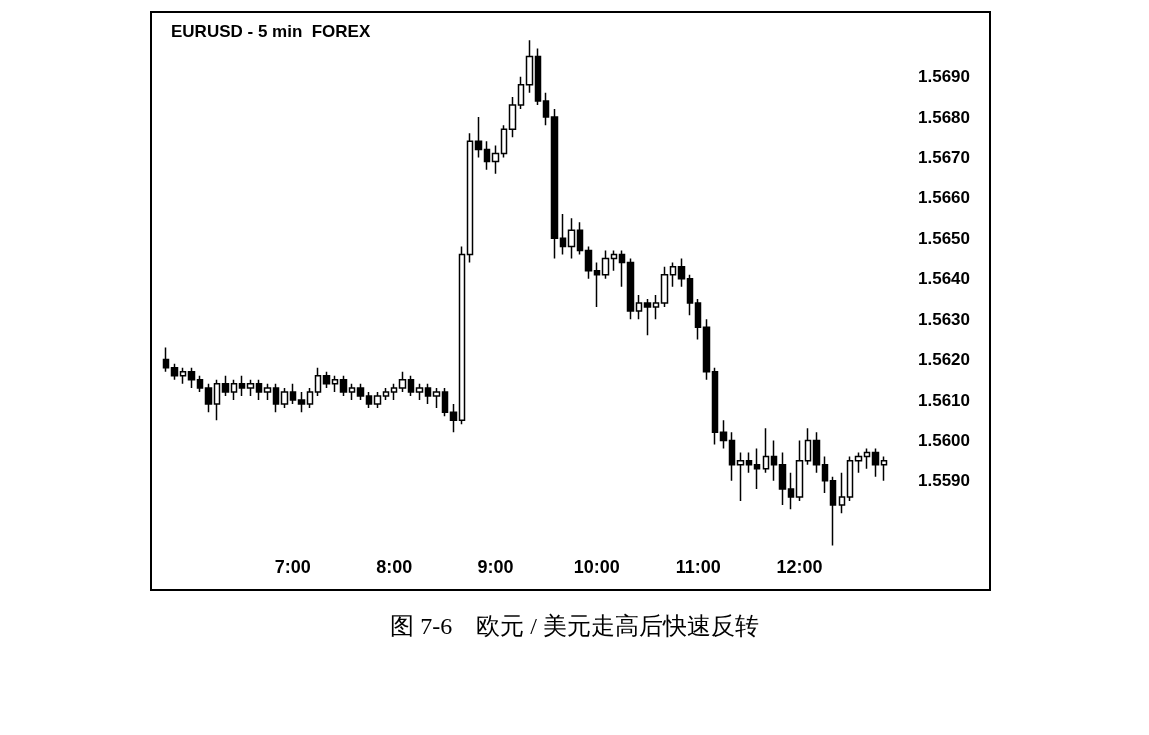  I want to click on y-tick-label: 1.5640, so click(944, 279).